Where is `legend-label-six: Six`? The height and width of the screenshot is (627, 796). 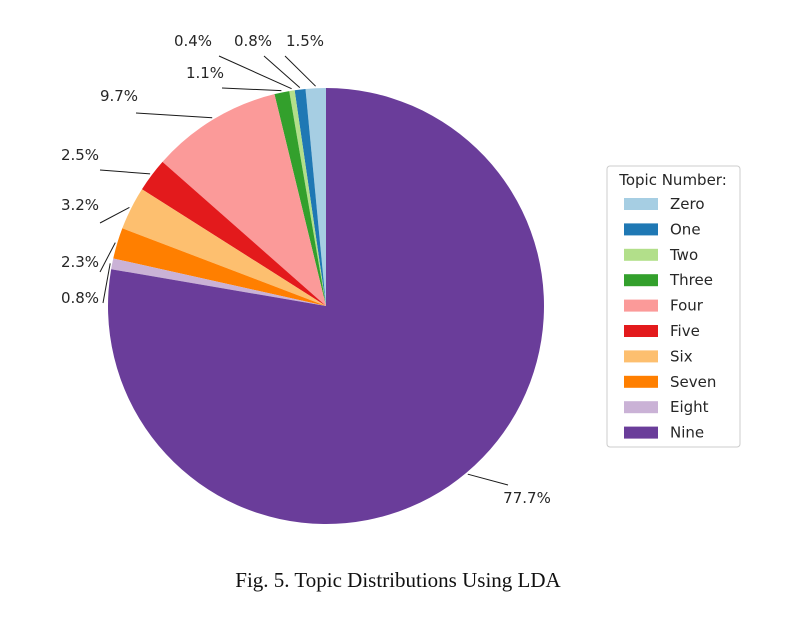 legend-label-six: Six is located at coordinates (681, 356).